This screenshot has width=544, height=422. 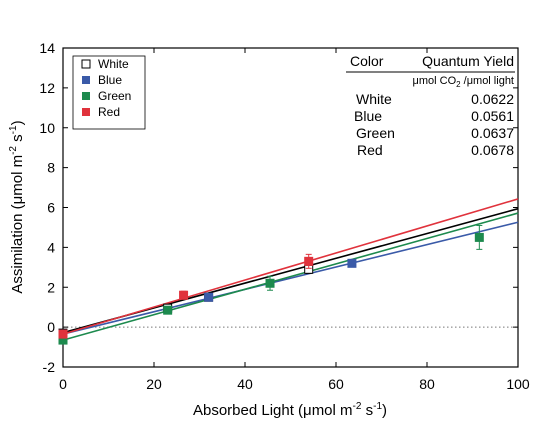 I want to click on x-tick-label: 60, so click(x=336, y=384).